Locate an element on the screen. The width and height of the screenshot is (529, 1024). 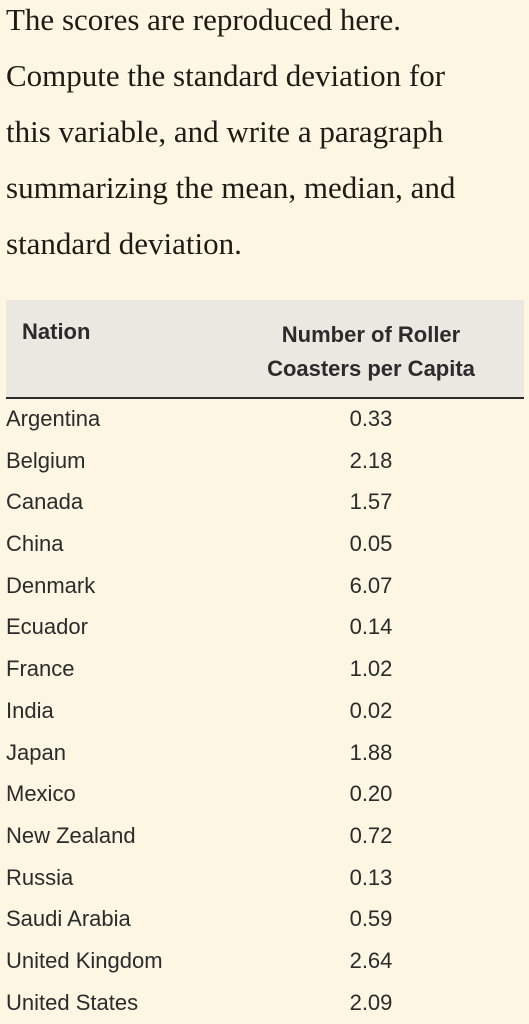
header-nation: Nation is located at coordinates (56, 331).